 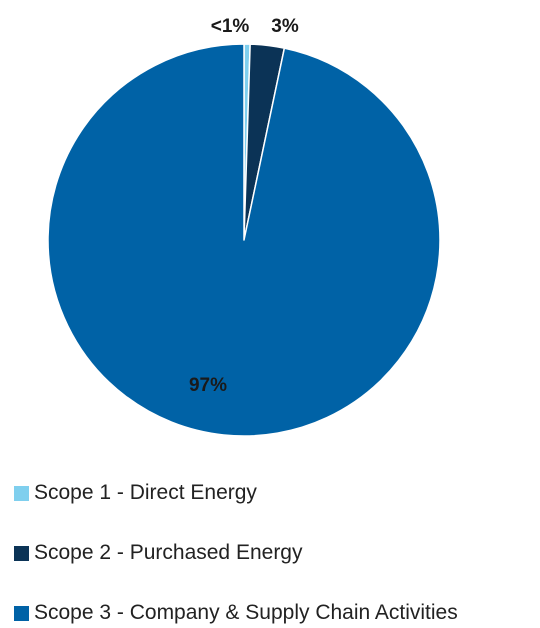 What do you see at coordinates (230, 26) in the screenshot?
I see `data-label-scope-1: <1%` at bounding box center [230, 26].